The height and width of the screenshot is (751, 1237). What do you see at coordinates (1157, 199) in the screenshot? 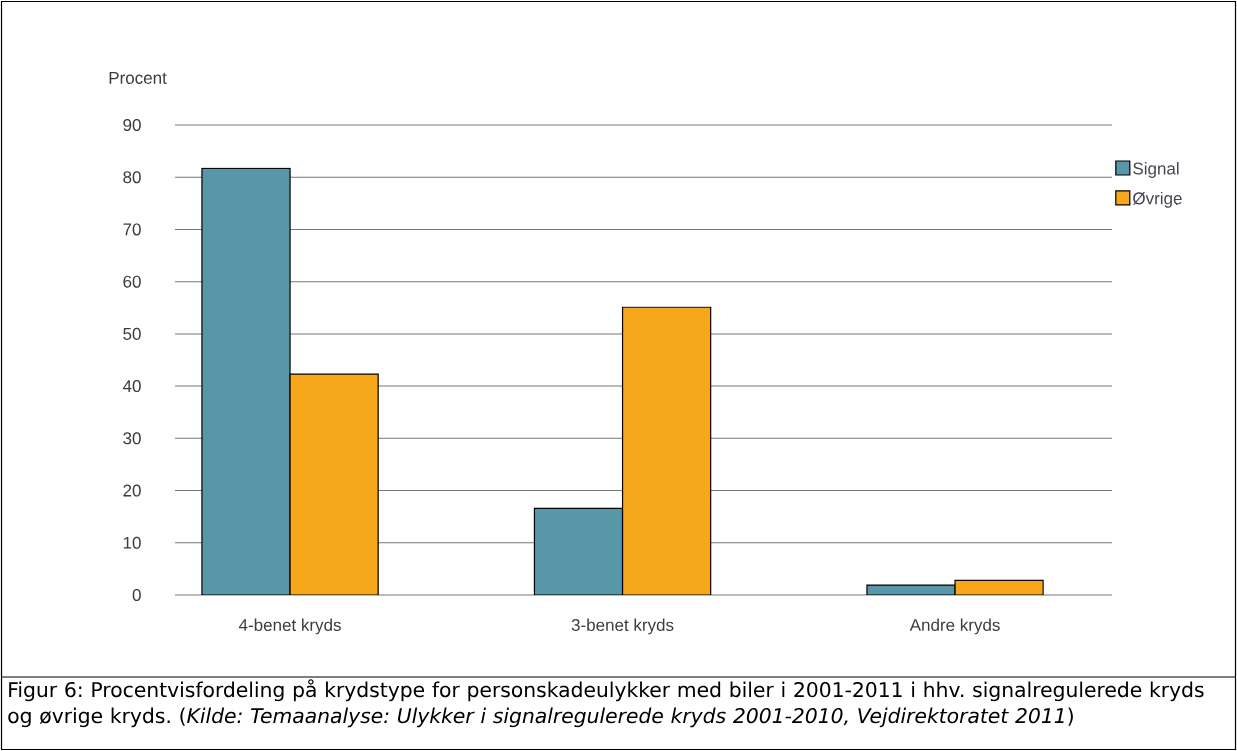
I see `legend-label: Øvrige` at bounding box center [1157, 199].